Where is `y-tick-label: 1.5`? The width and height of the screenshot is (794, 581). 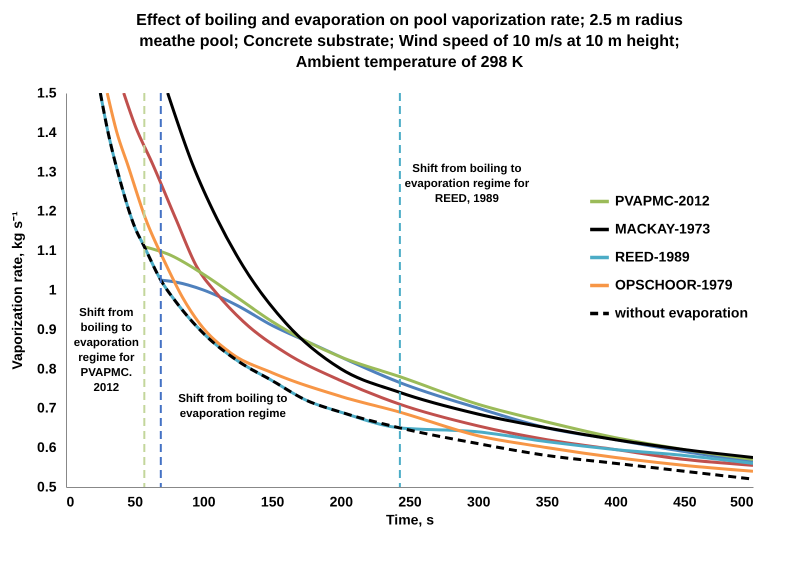
y-tick-label: 1.5 is located at coordinates (47, 92).